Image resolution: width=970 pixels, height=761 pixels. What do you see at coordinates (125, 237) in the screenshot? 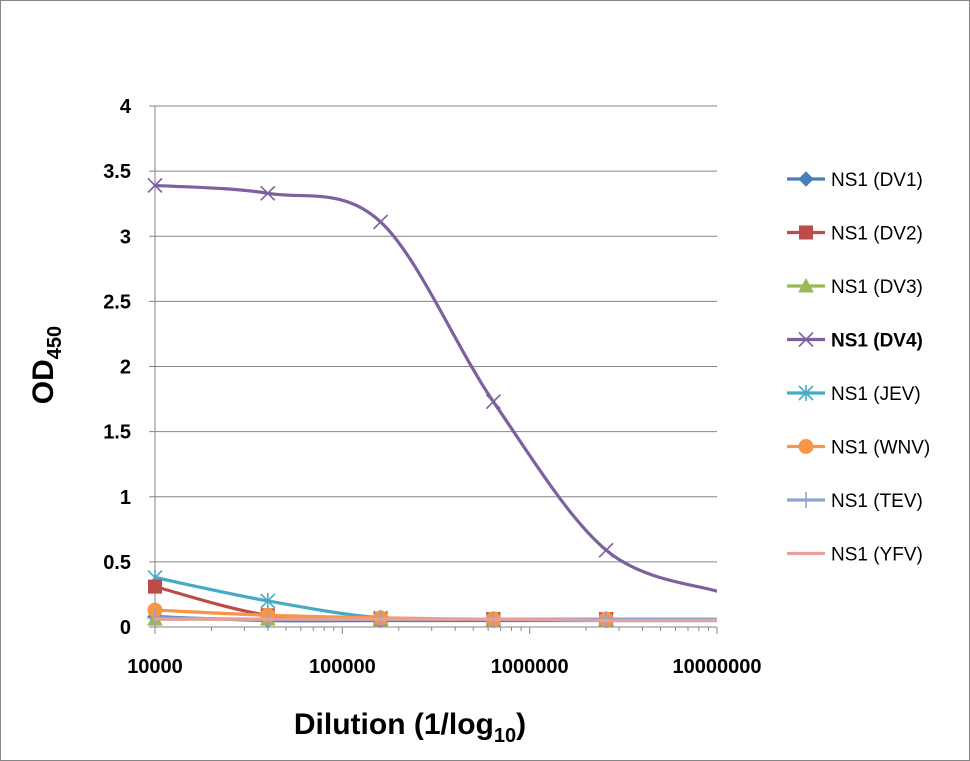
I see `y-tick-label: 3` at bounding box center [125, 237].